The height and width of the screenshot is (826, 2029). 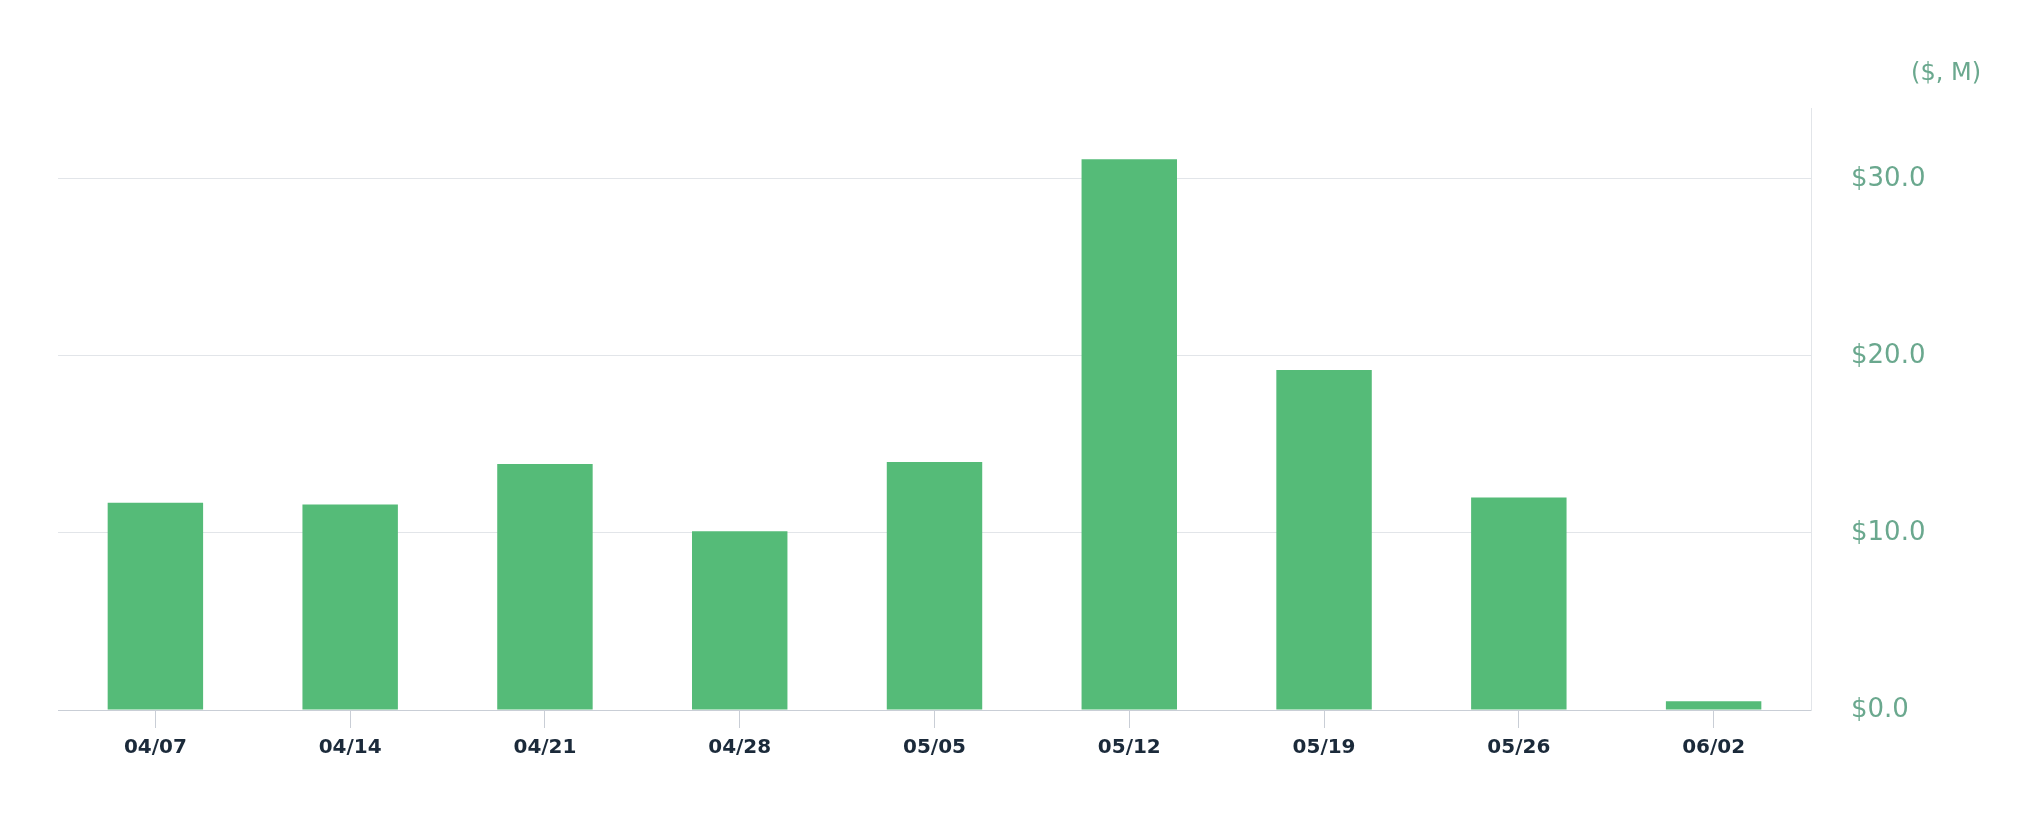 I want to click on x-tick-label: 05/19, so click(x=1324, y=746).